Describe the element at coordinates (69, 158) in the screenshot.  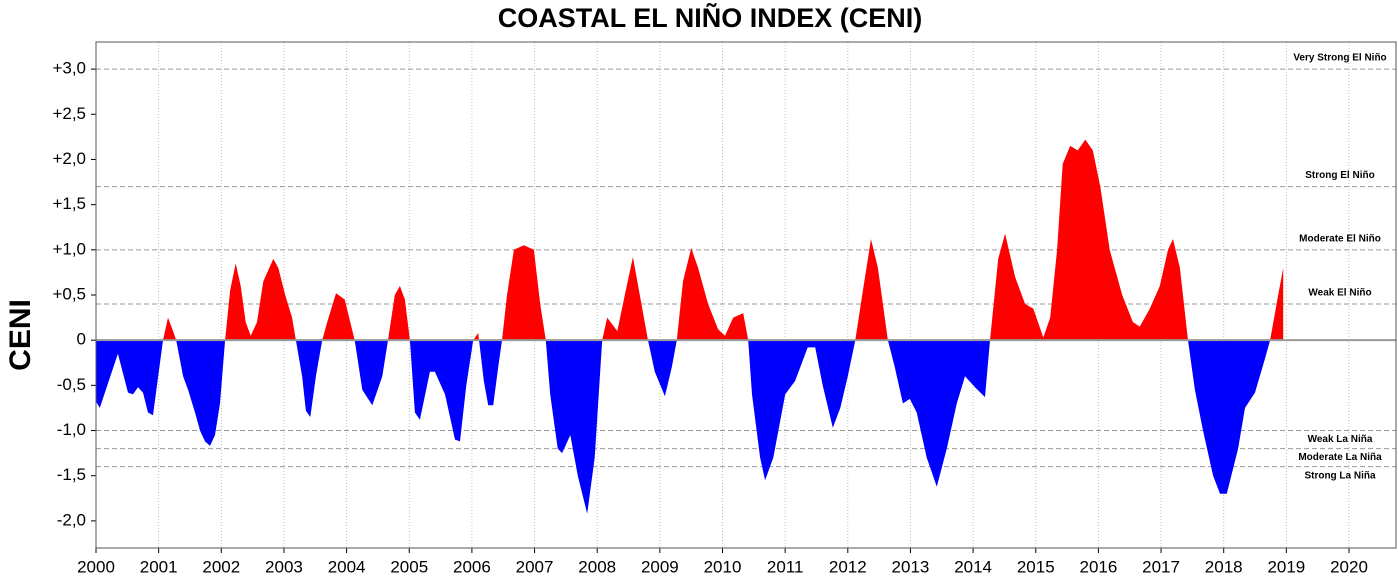
I see `y-tick-label: +2,0` at that location.